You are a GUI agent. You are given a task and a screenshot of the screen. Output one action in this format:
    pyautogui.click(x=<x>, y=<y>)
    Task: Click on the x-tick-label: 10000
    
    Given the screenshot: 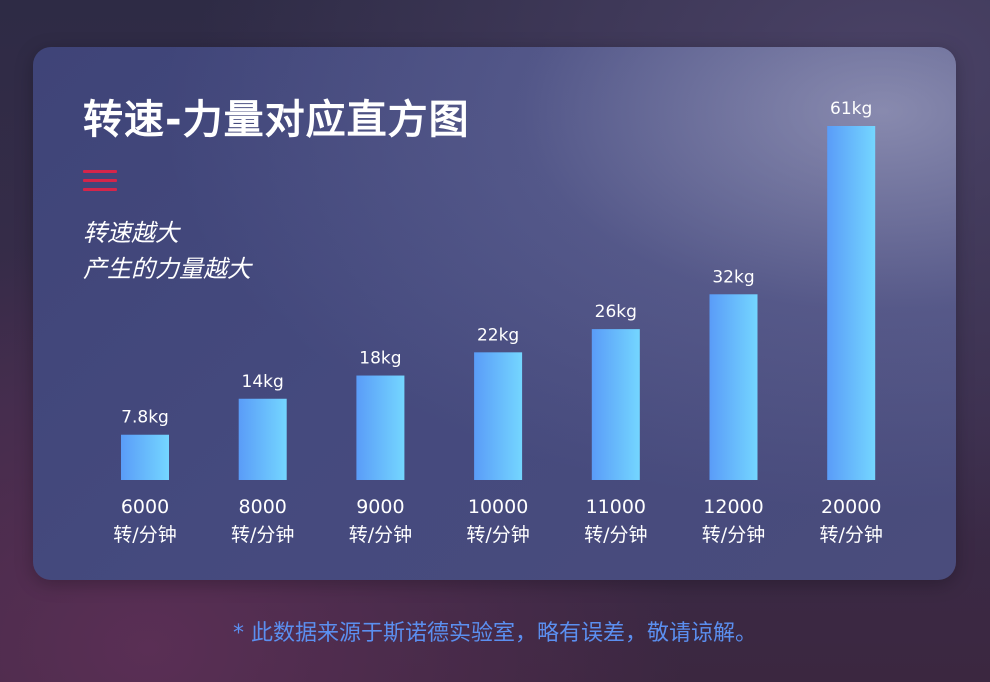 What is the action you would take?
    pyautogui.click(x=498, y=507)
    